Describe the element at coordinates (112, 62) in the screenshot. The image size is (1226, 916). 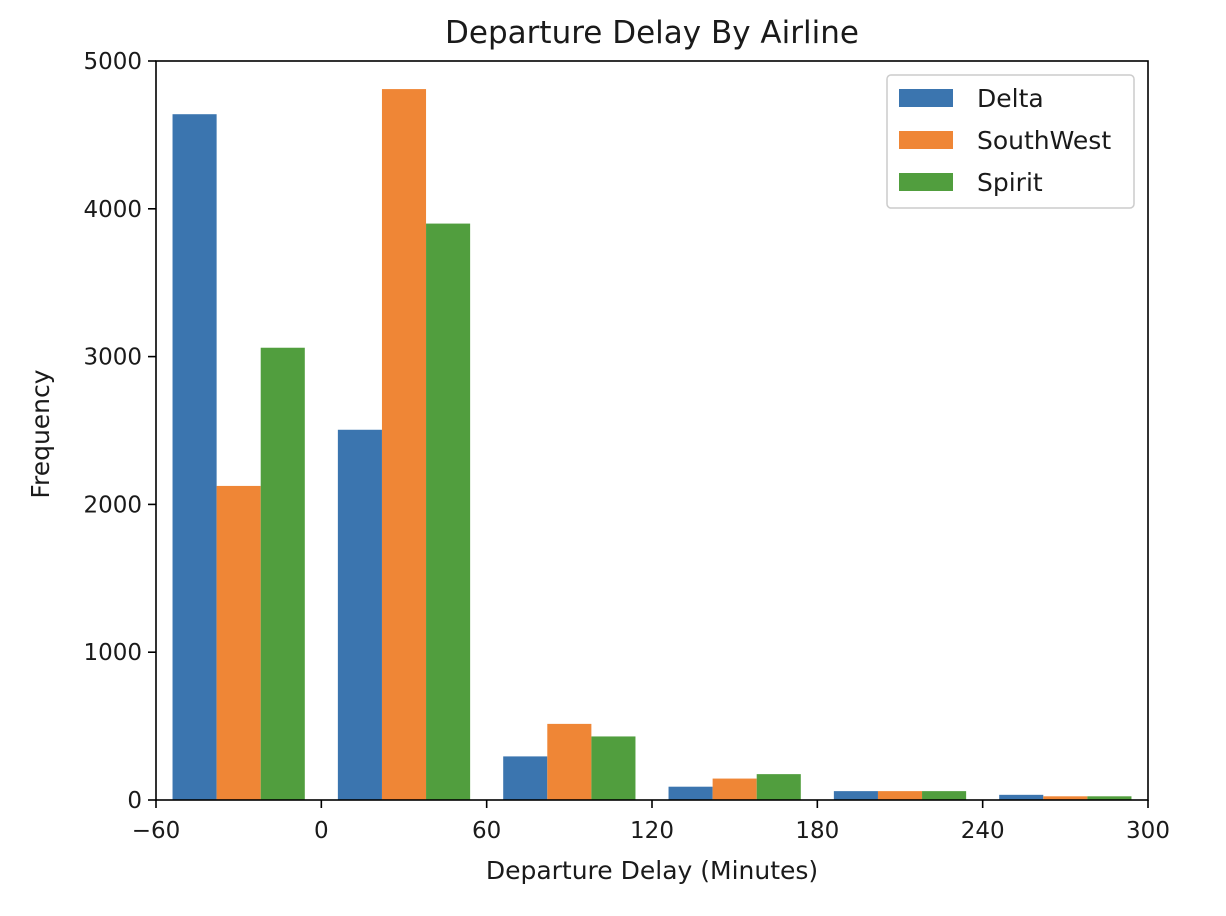
I see `y-tick-label: 5000` at that location.